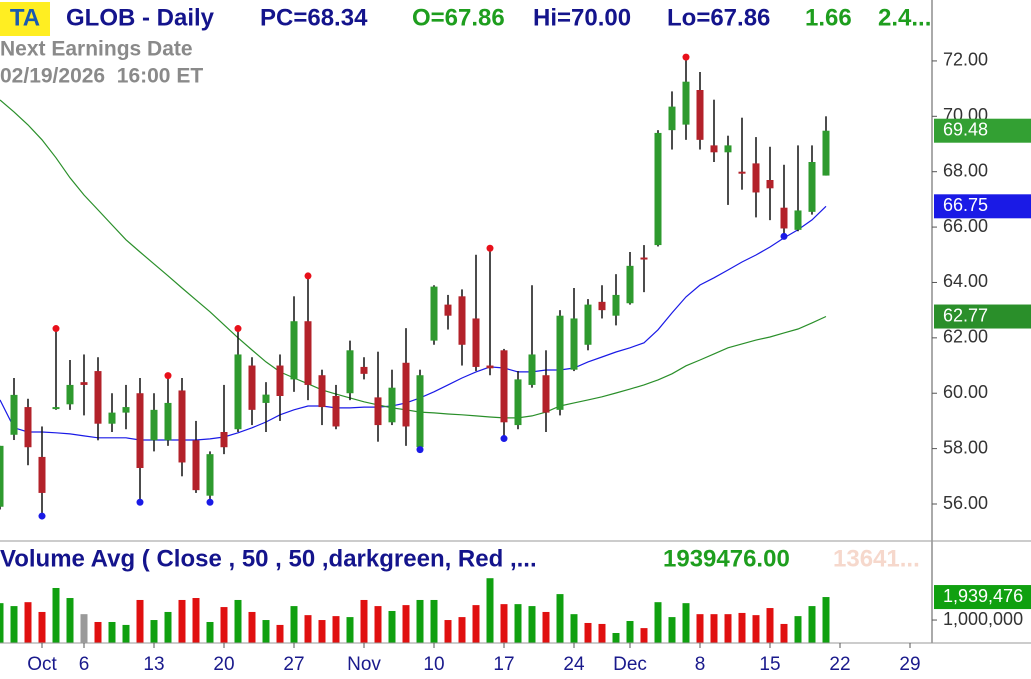 Image resolution: width=1031 pixels, height=679 pixels. I want to click on volume-label: 1,939,476, so click(983, 596).